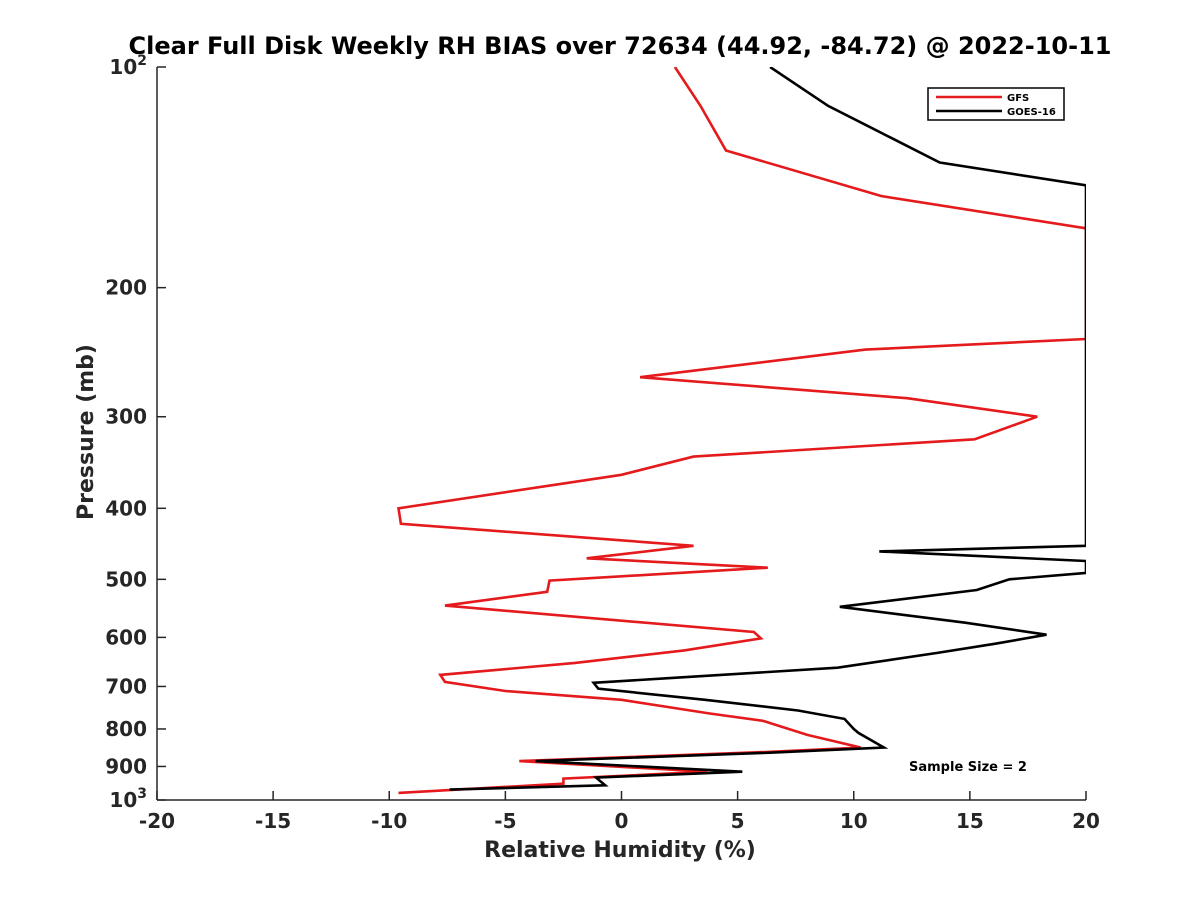 Image resolution: width=1200 pixels, height=900 pixels. What do you see at coordinates (157, 821) in the screenshot?
I see `x-tick-label: -20` at bounding box center [157, 821].